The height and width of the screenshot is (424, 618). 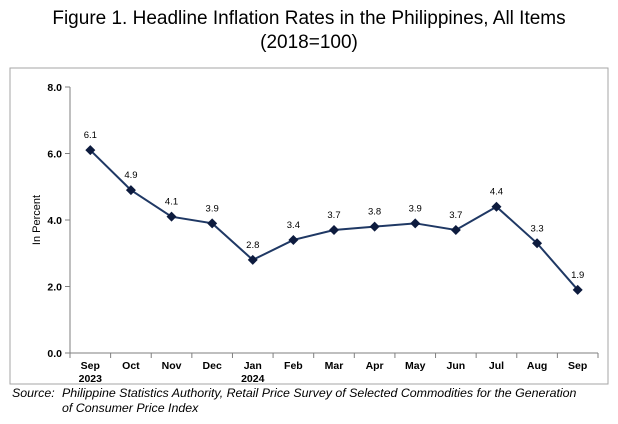 I want to click on x-tick-label: Nov, so click(x=172, y=366).